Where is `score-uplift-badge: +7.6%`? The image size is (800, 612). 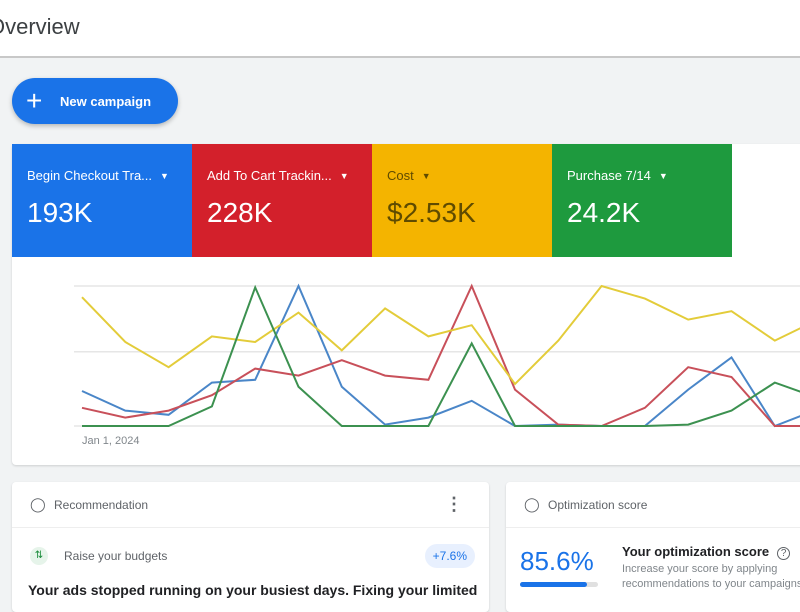
score-uplift-badge: +7.6% is located at coordinates (449, 556).